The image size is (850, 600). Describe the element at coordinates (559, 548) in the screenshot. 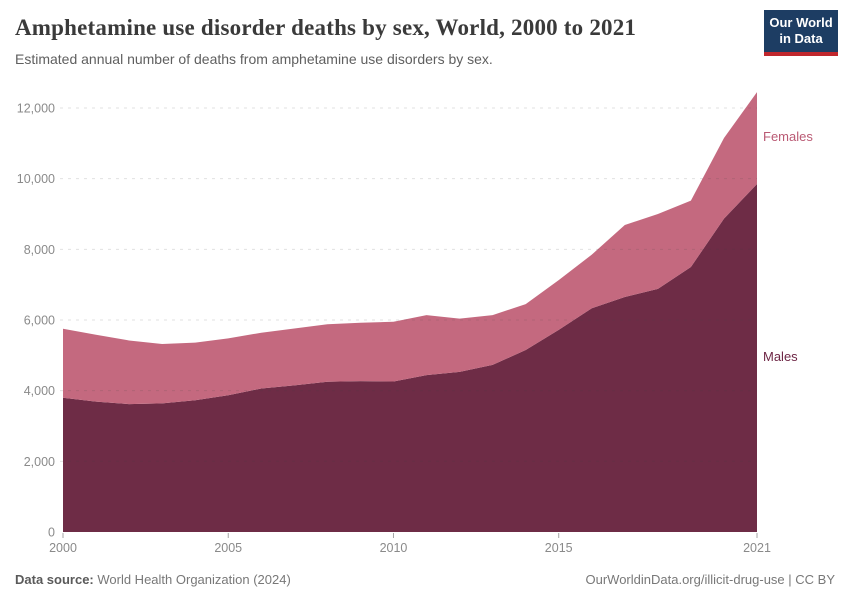

I see `x-tick-label: 2015` at that location.